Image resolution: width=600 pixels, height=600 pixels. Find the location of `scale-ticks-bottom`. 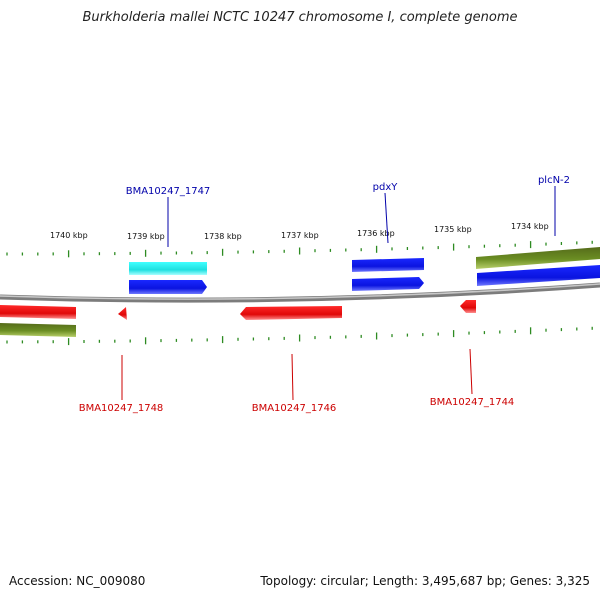

scale-ticks-bottom is located at coordinates (299, 336).